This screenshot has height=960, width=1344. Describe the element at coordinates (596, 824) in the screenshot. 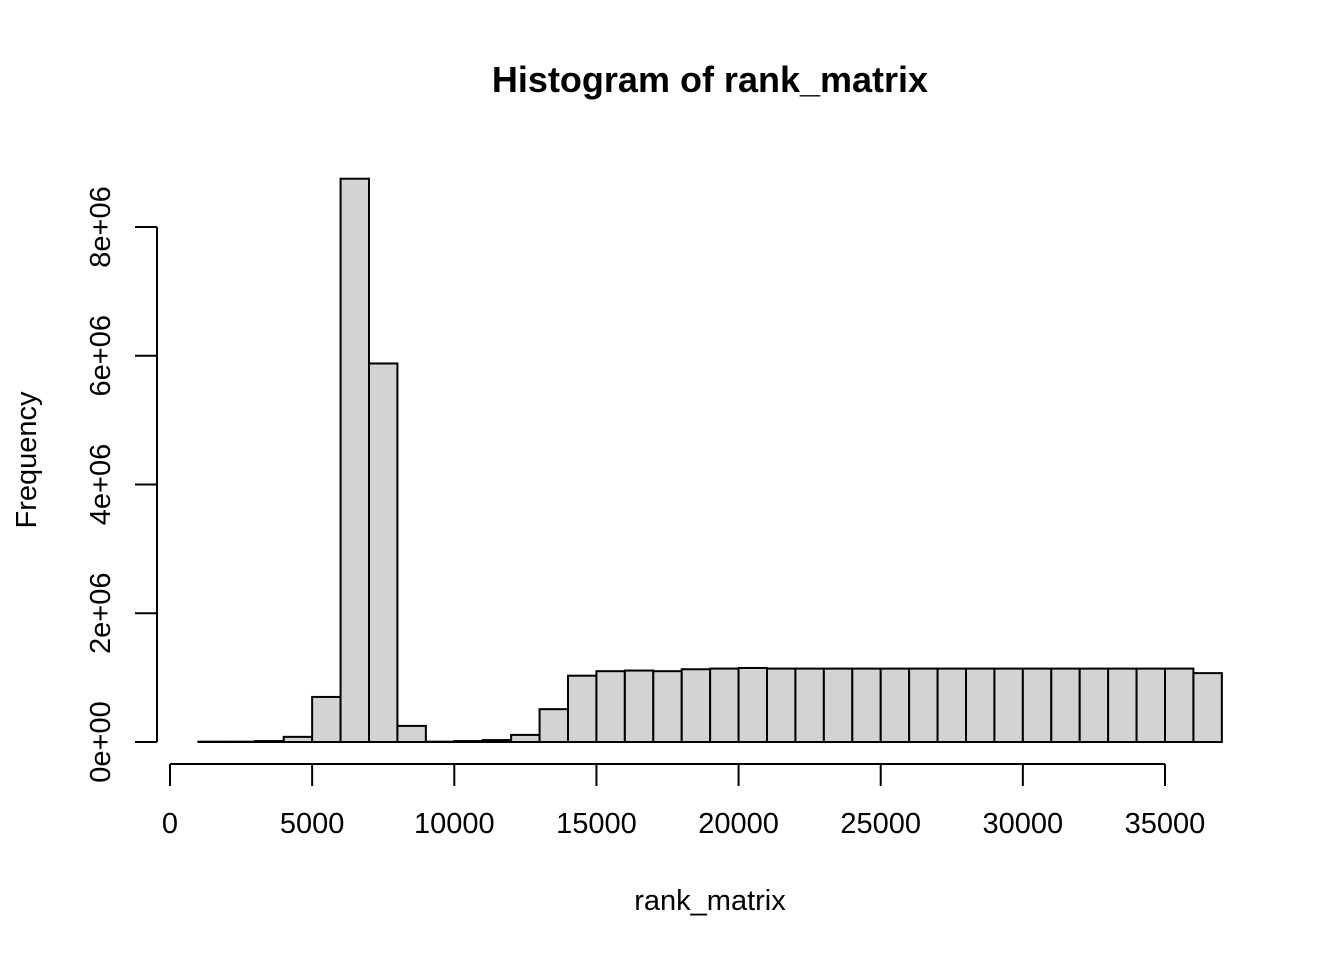

I see `x-tick-label: 15000` at that location.